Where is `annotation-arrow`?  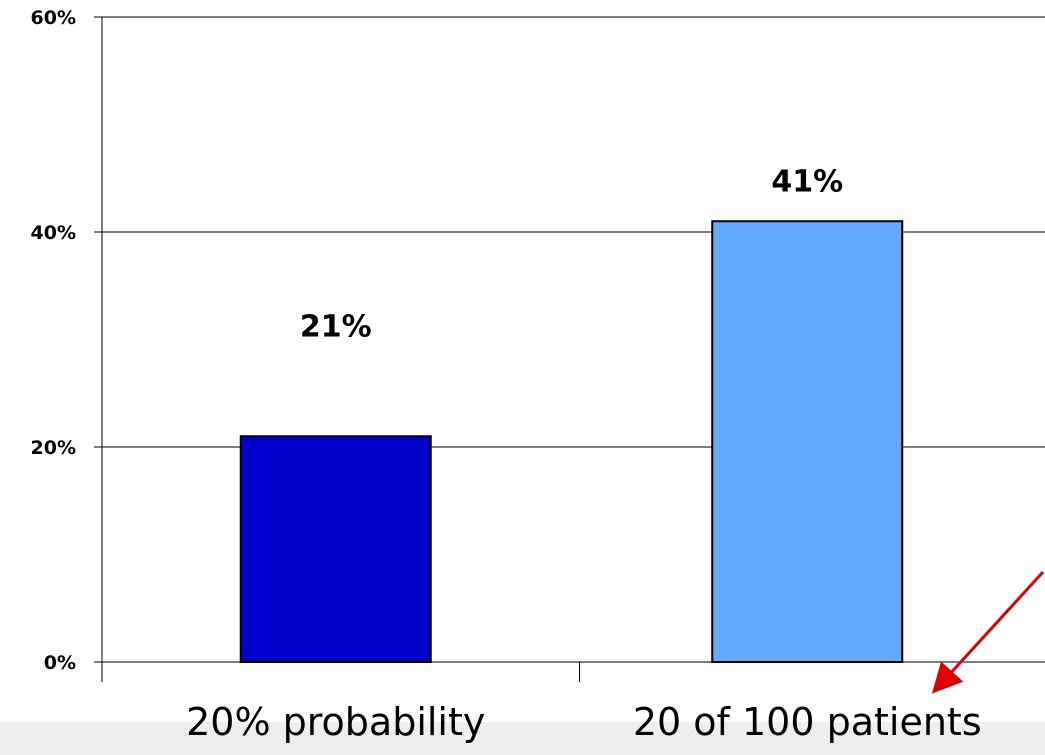
annotation-arrow is located at coordinates (988, 632).